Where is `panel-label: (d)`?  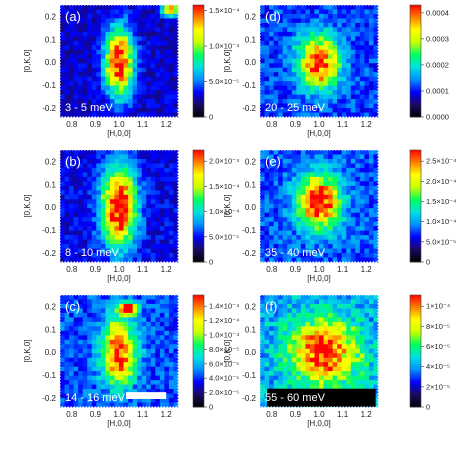
panel-label: (d) is located at coordinates (273, 16).